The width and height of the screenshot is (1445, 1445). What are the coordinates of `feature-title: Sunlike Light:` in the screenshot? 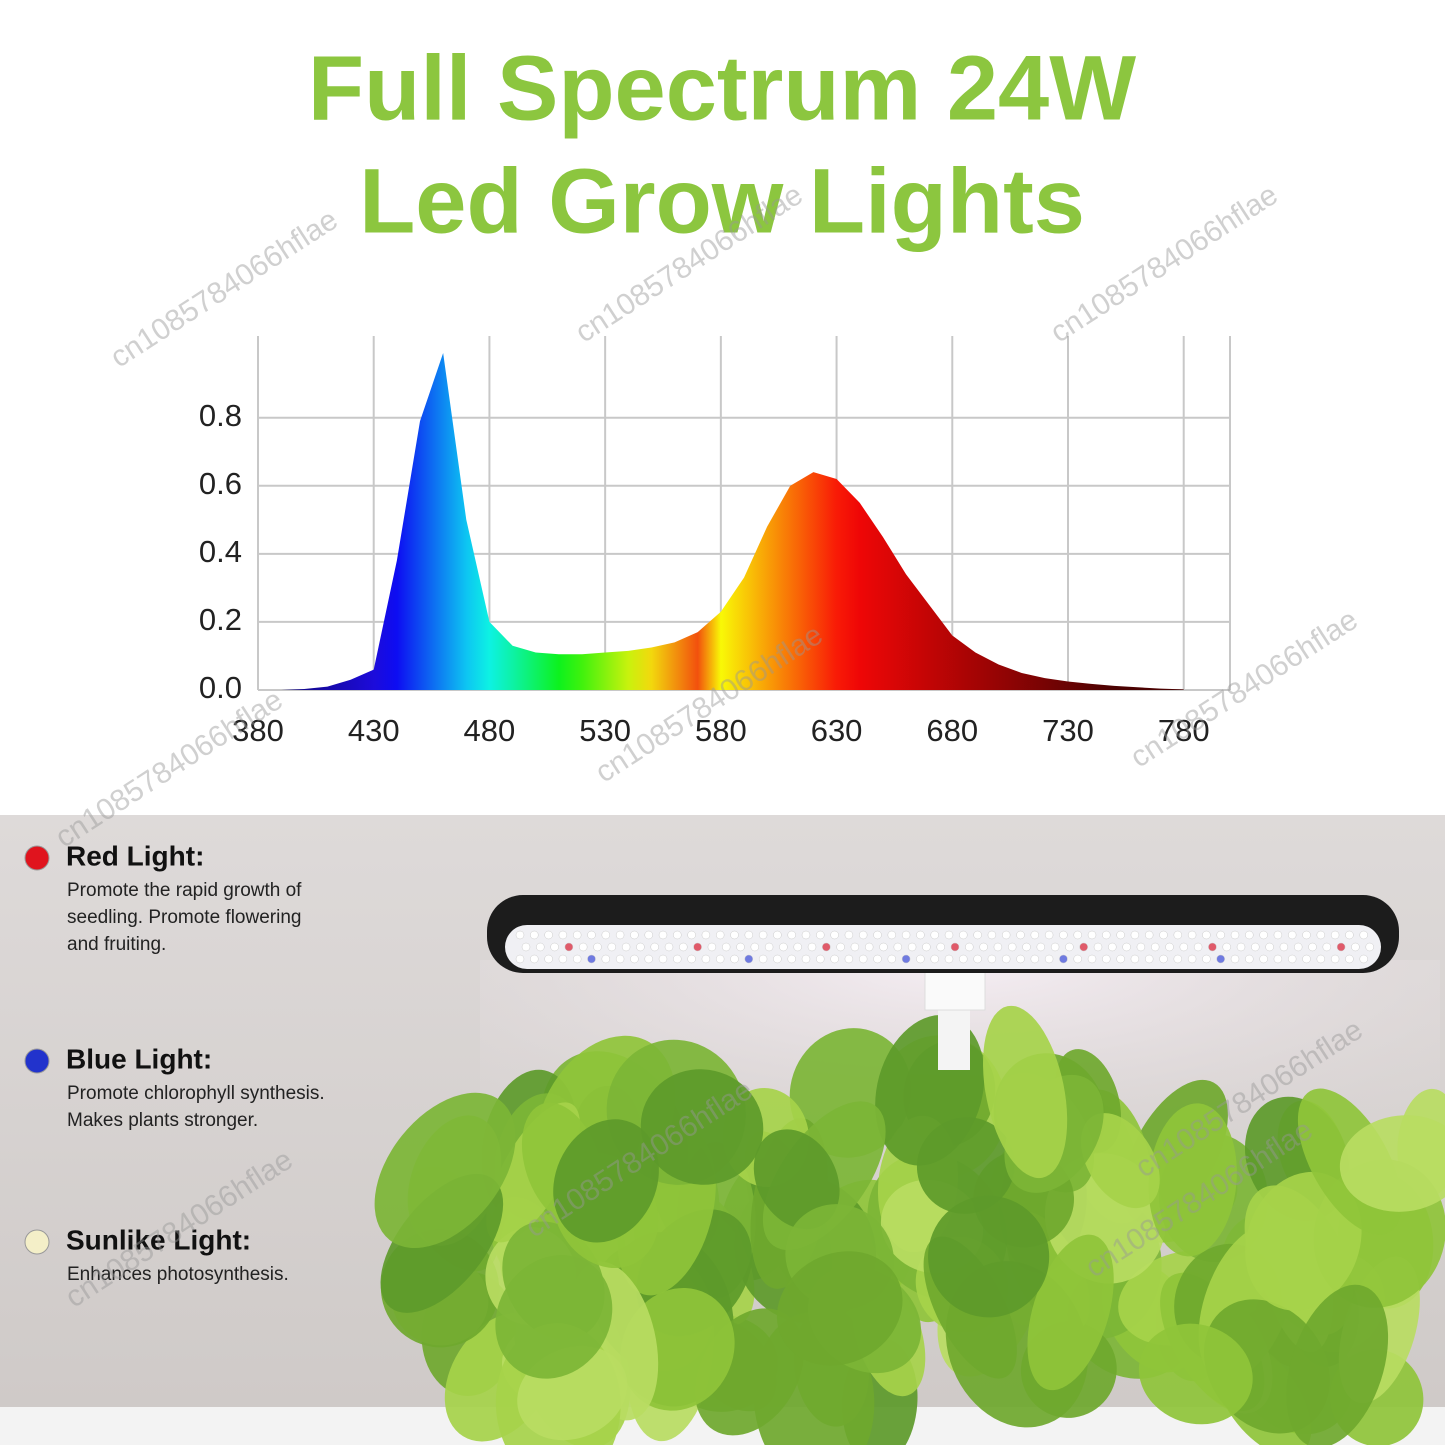 It's located at (158, 1239).